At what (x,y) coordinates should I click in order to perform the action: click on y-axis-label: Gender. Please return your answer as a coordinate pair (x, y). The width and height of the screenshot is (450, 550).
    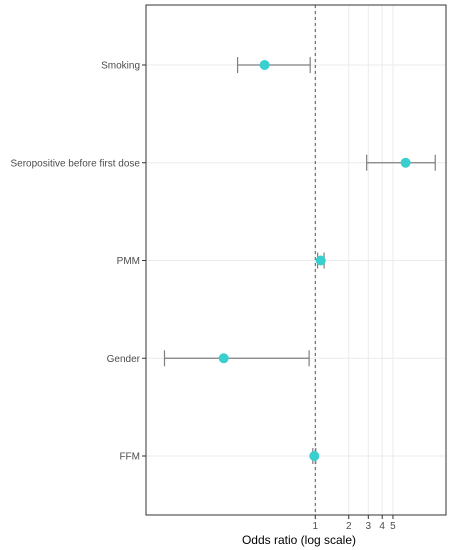
    Looking at the image, I should click on (124, 359).